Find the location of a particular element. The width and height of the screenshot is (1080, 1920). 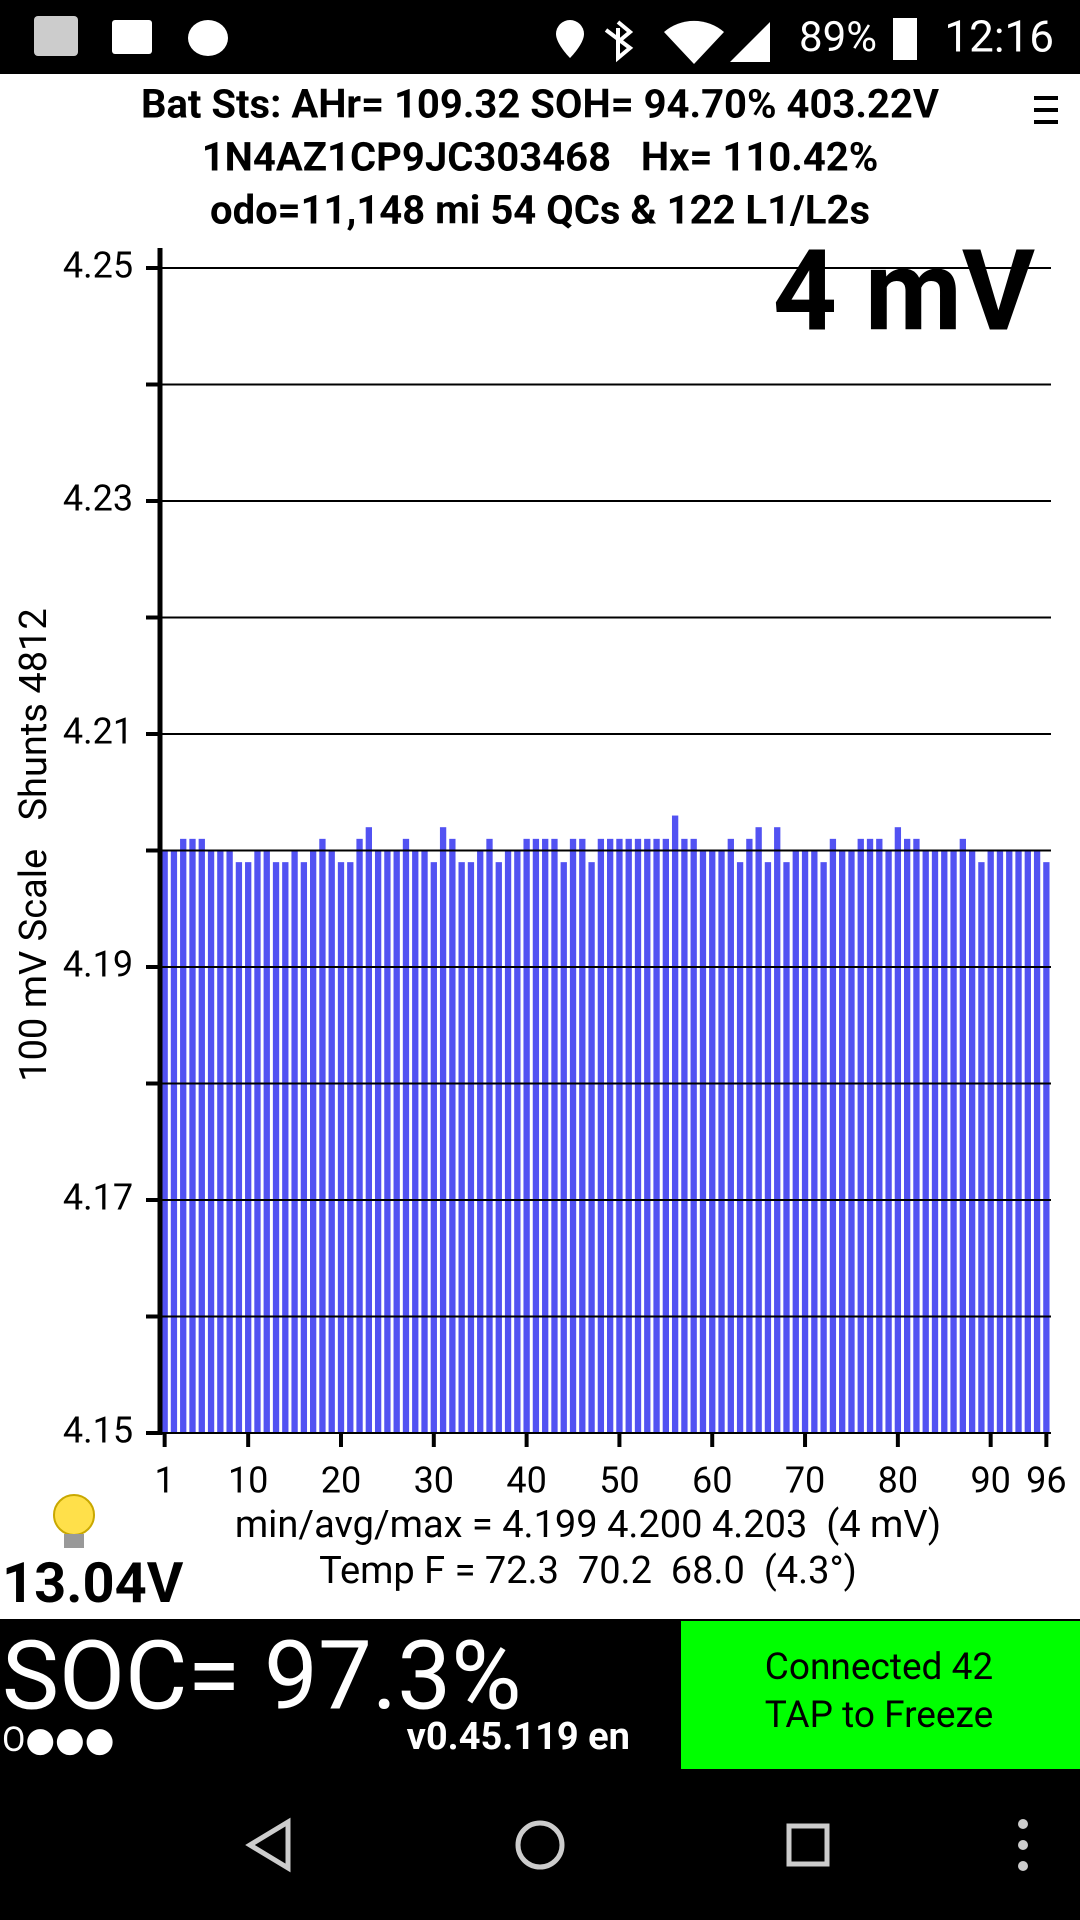

soc: SOC= 97.3% is located at coordinates (262, 1676).